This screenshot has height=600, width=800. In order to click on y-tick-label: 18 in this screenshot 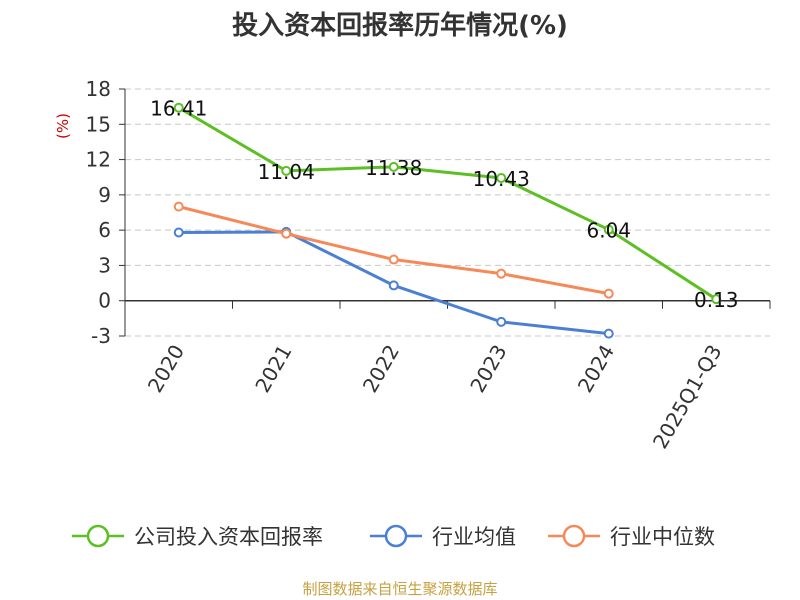, I will do `click(98, 89)`.